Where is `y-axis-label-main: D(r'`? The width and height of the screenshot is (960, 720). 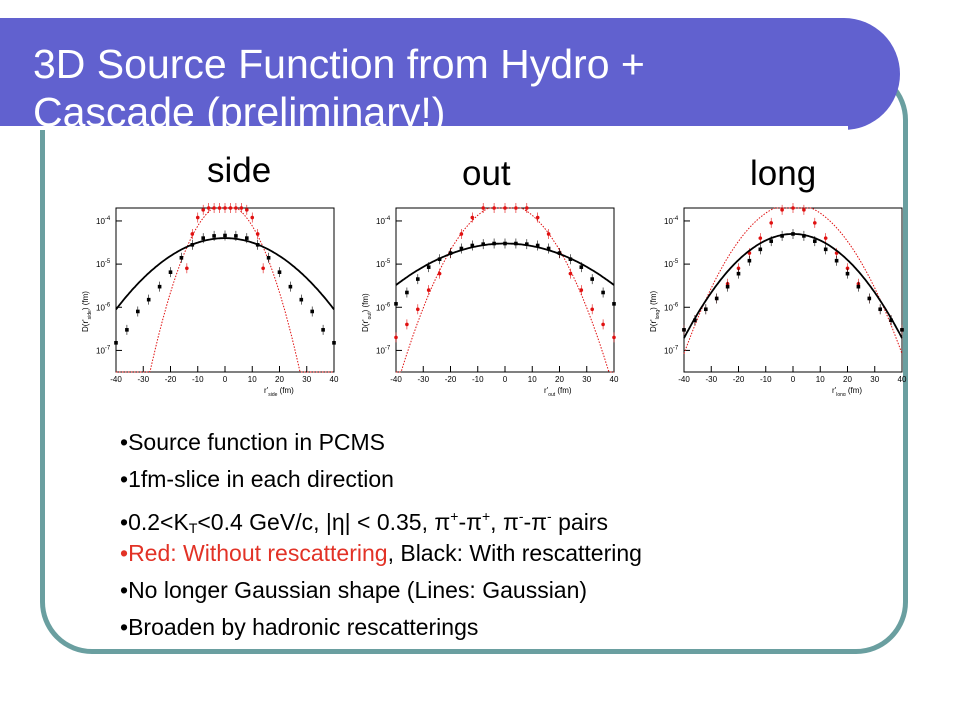
y-axis-label-main: D(r' is located at coordinates (85, 325).